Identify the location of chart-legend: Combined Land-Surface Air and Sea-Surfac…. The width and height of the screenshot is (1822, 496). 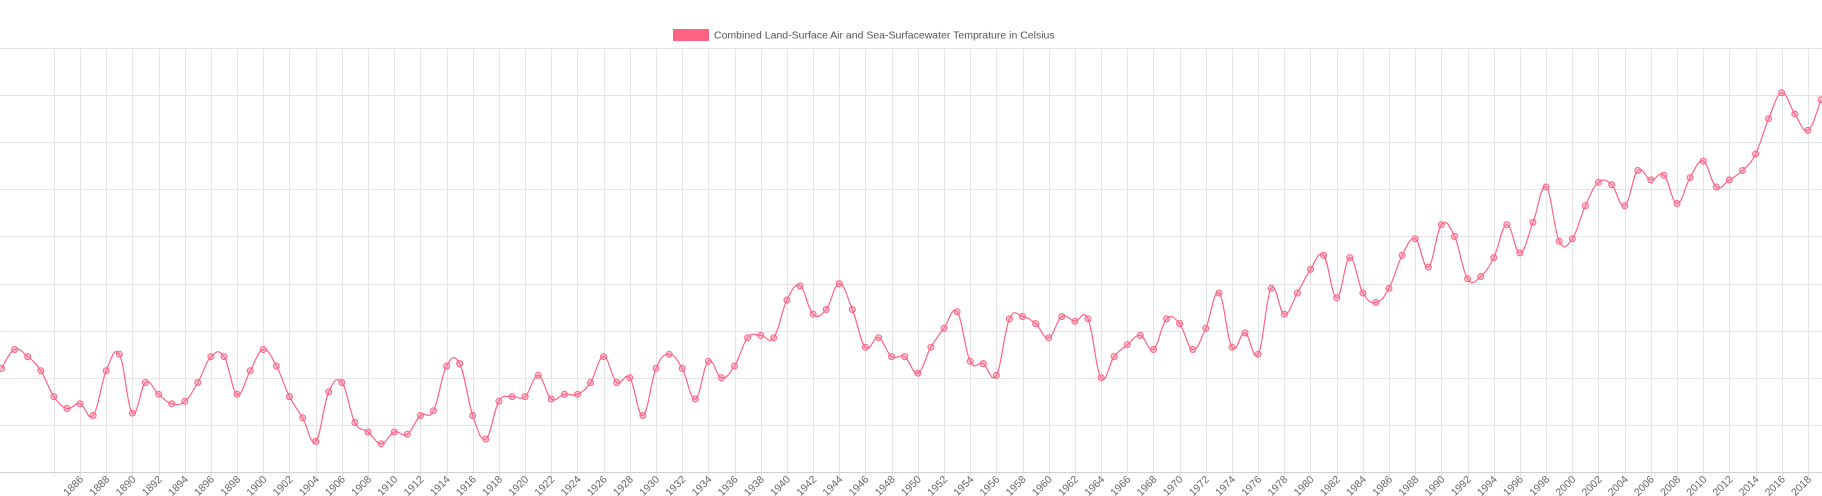
(864, 35).